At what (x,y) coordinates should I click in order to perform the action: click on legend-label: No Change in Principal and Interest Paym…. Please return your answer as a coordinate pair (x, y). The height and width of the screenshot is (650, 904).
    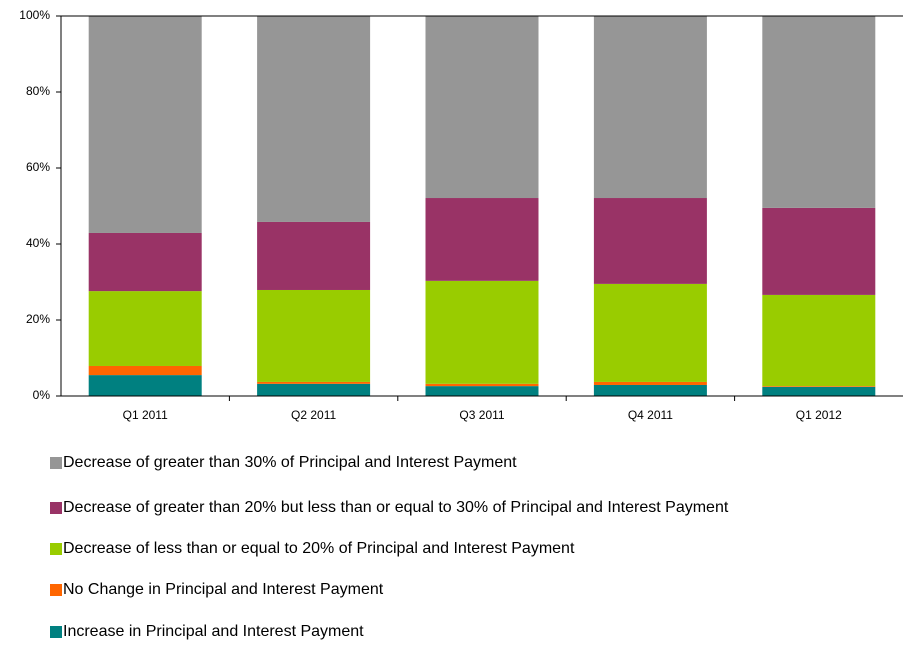
    Looking at the image, I should click on (223, 589).